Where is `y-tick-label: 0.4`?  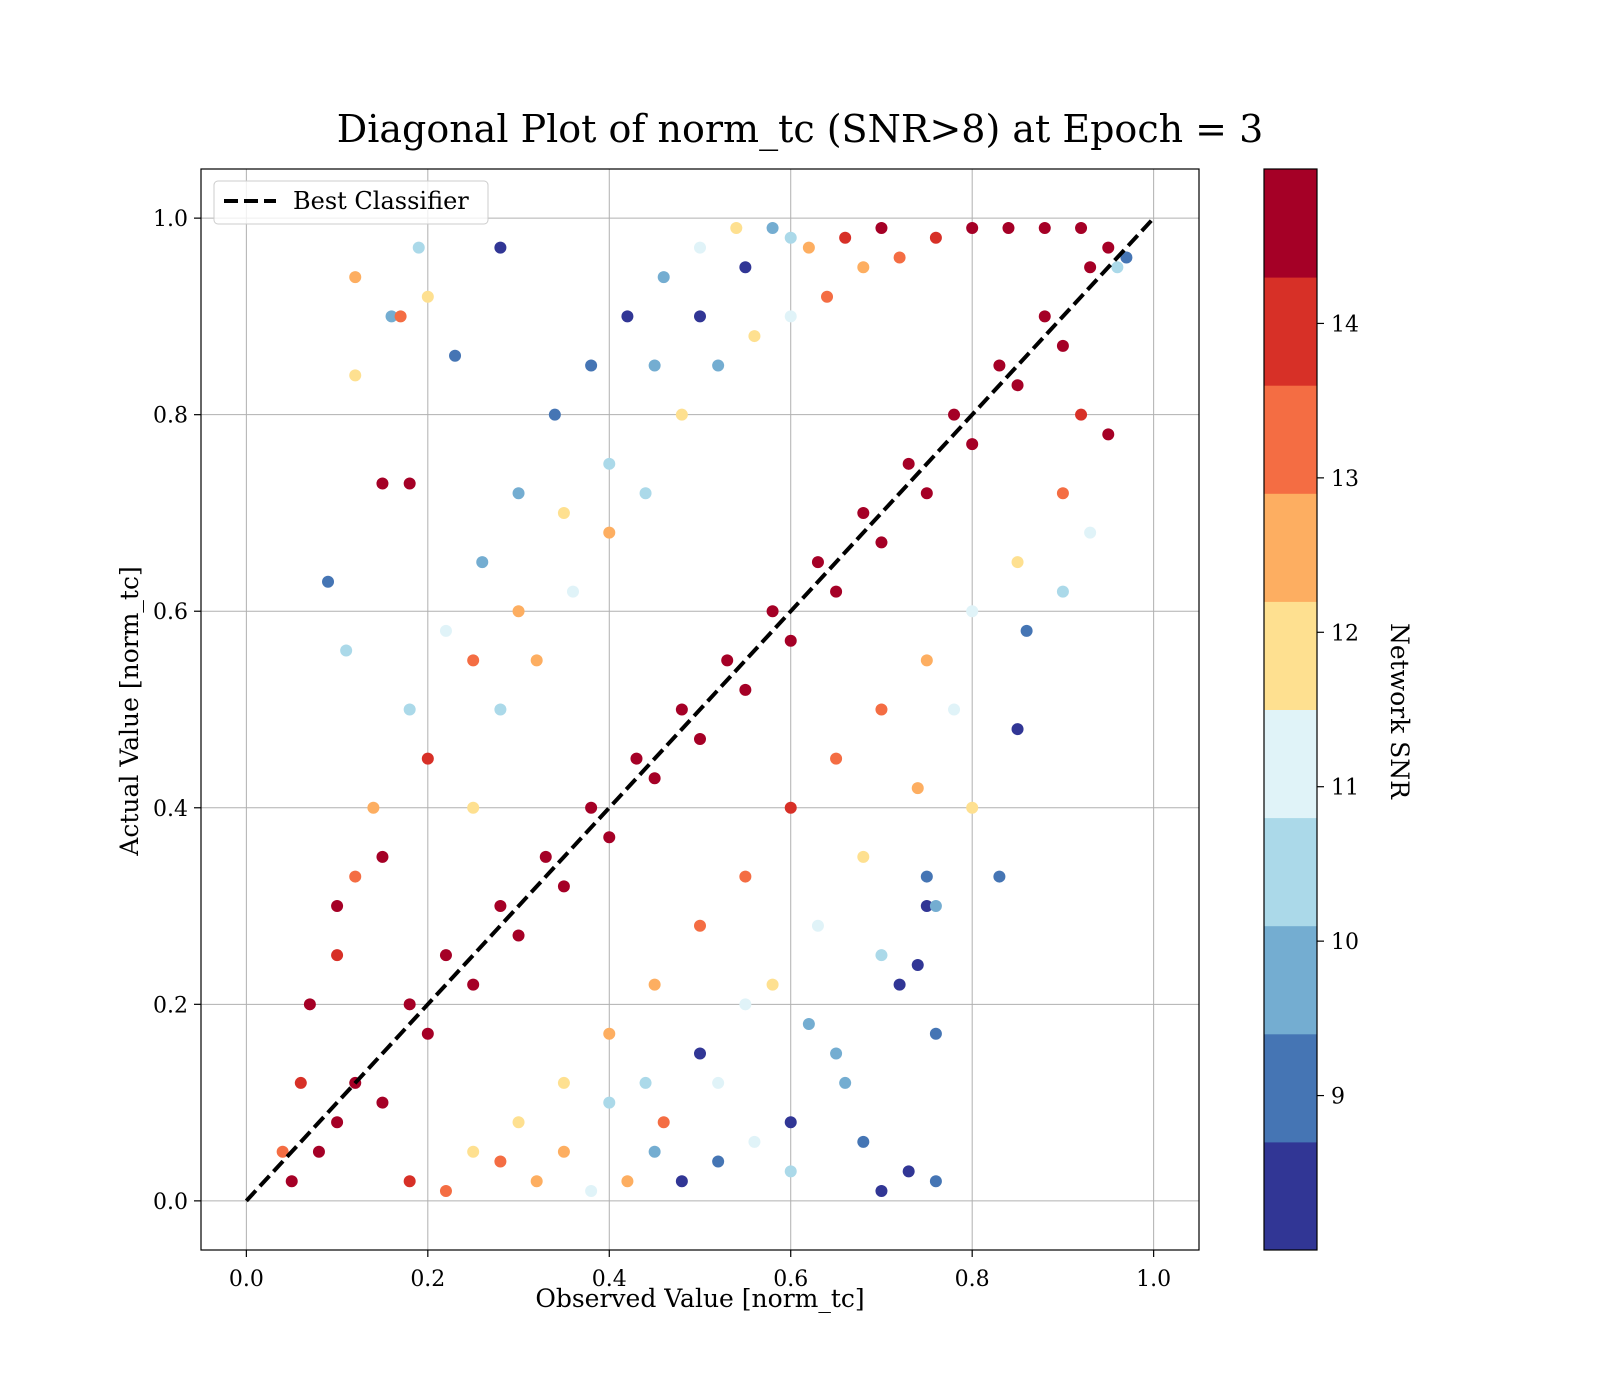
y-tick-label: 0.4 is located at coordinates (170, 809).